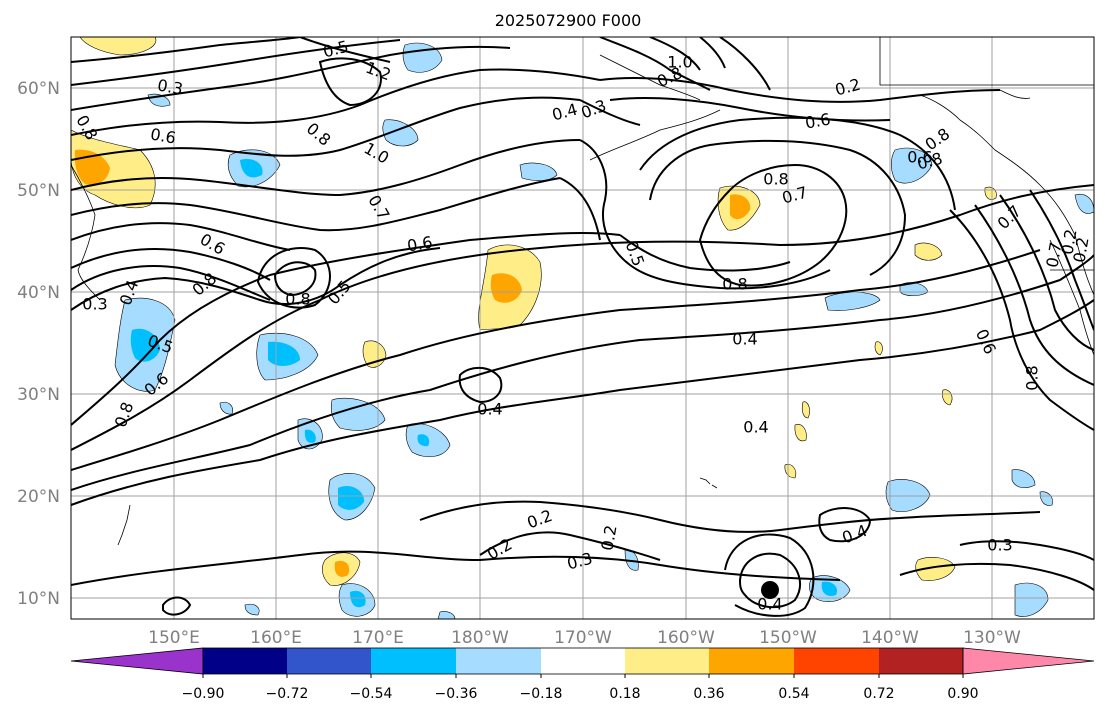 The image size is (1105, 712). I want to click on contour-label: 0.3, so click(170, 86).